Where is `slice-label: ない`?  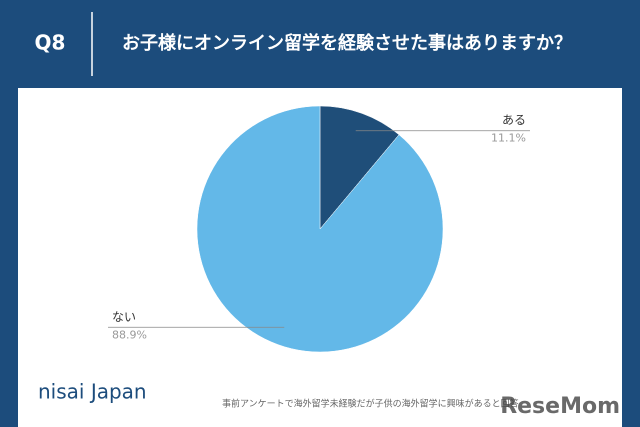
slice-label: ない is located at coordinates (124, 317).